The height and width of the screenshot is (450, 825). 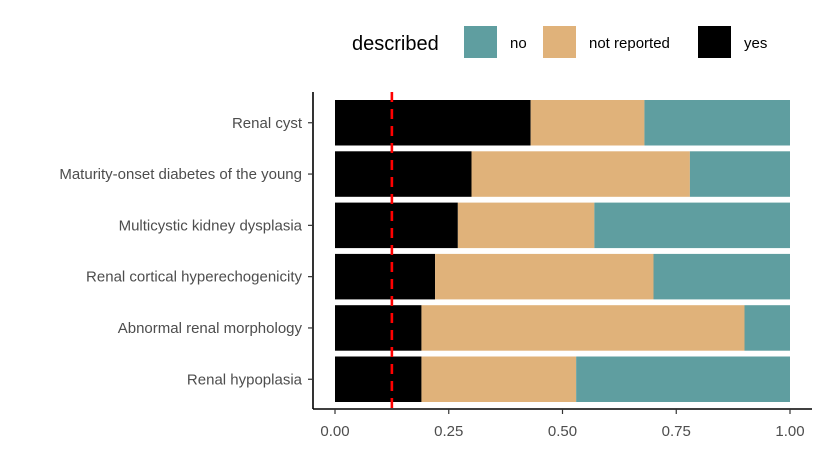 What do you see at coordinates (245, 379) in the screenshot?
I see `y-tick-label: Renal hypoplasia` at bounding box center [245, 379].